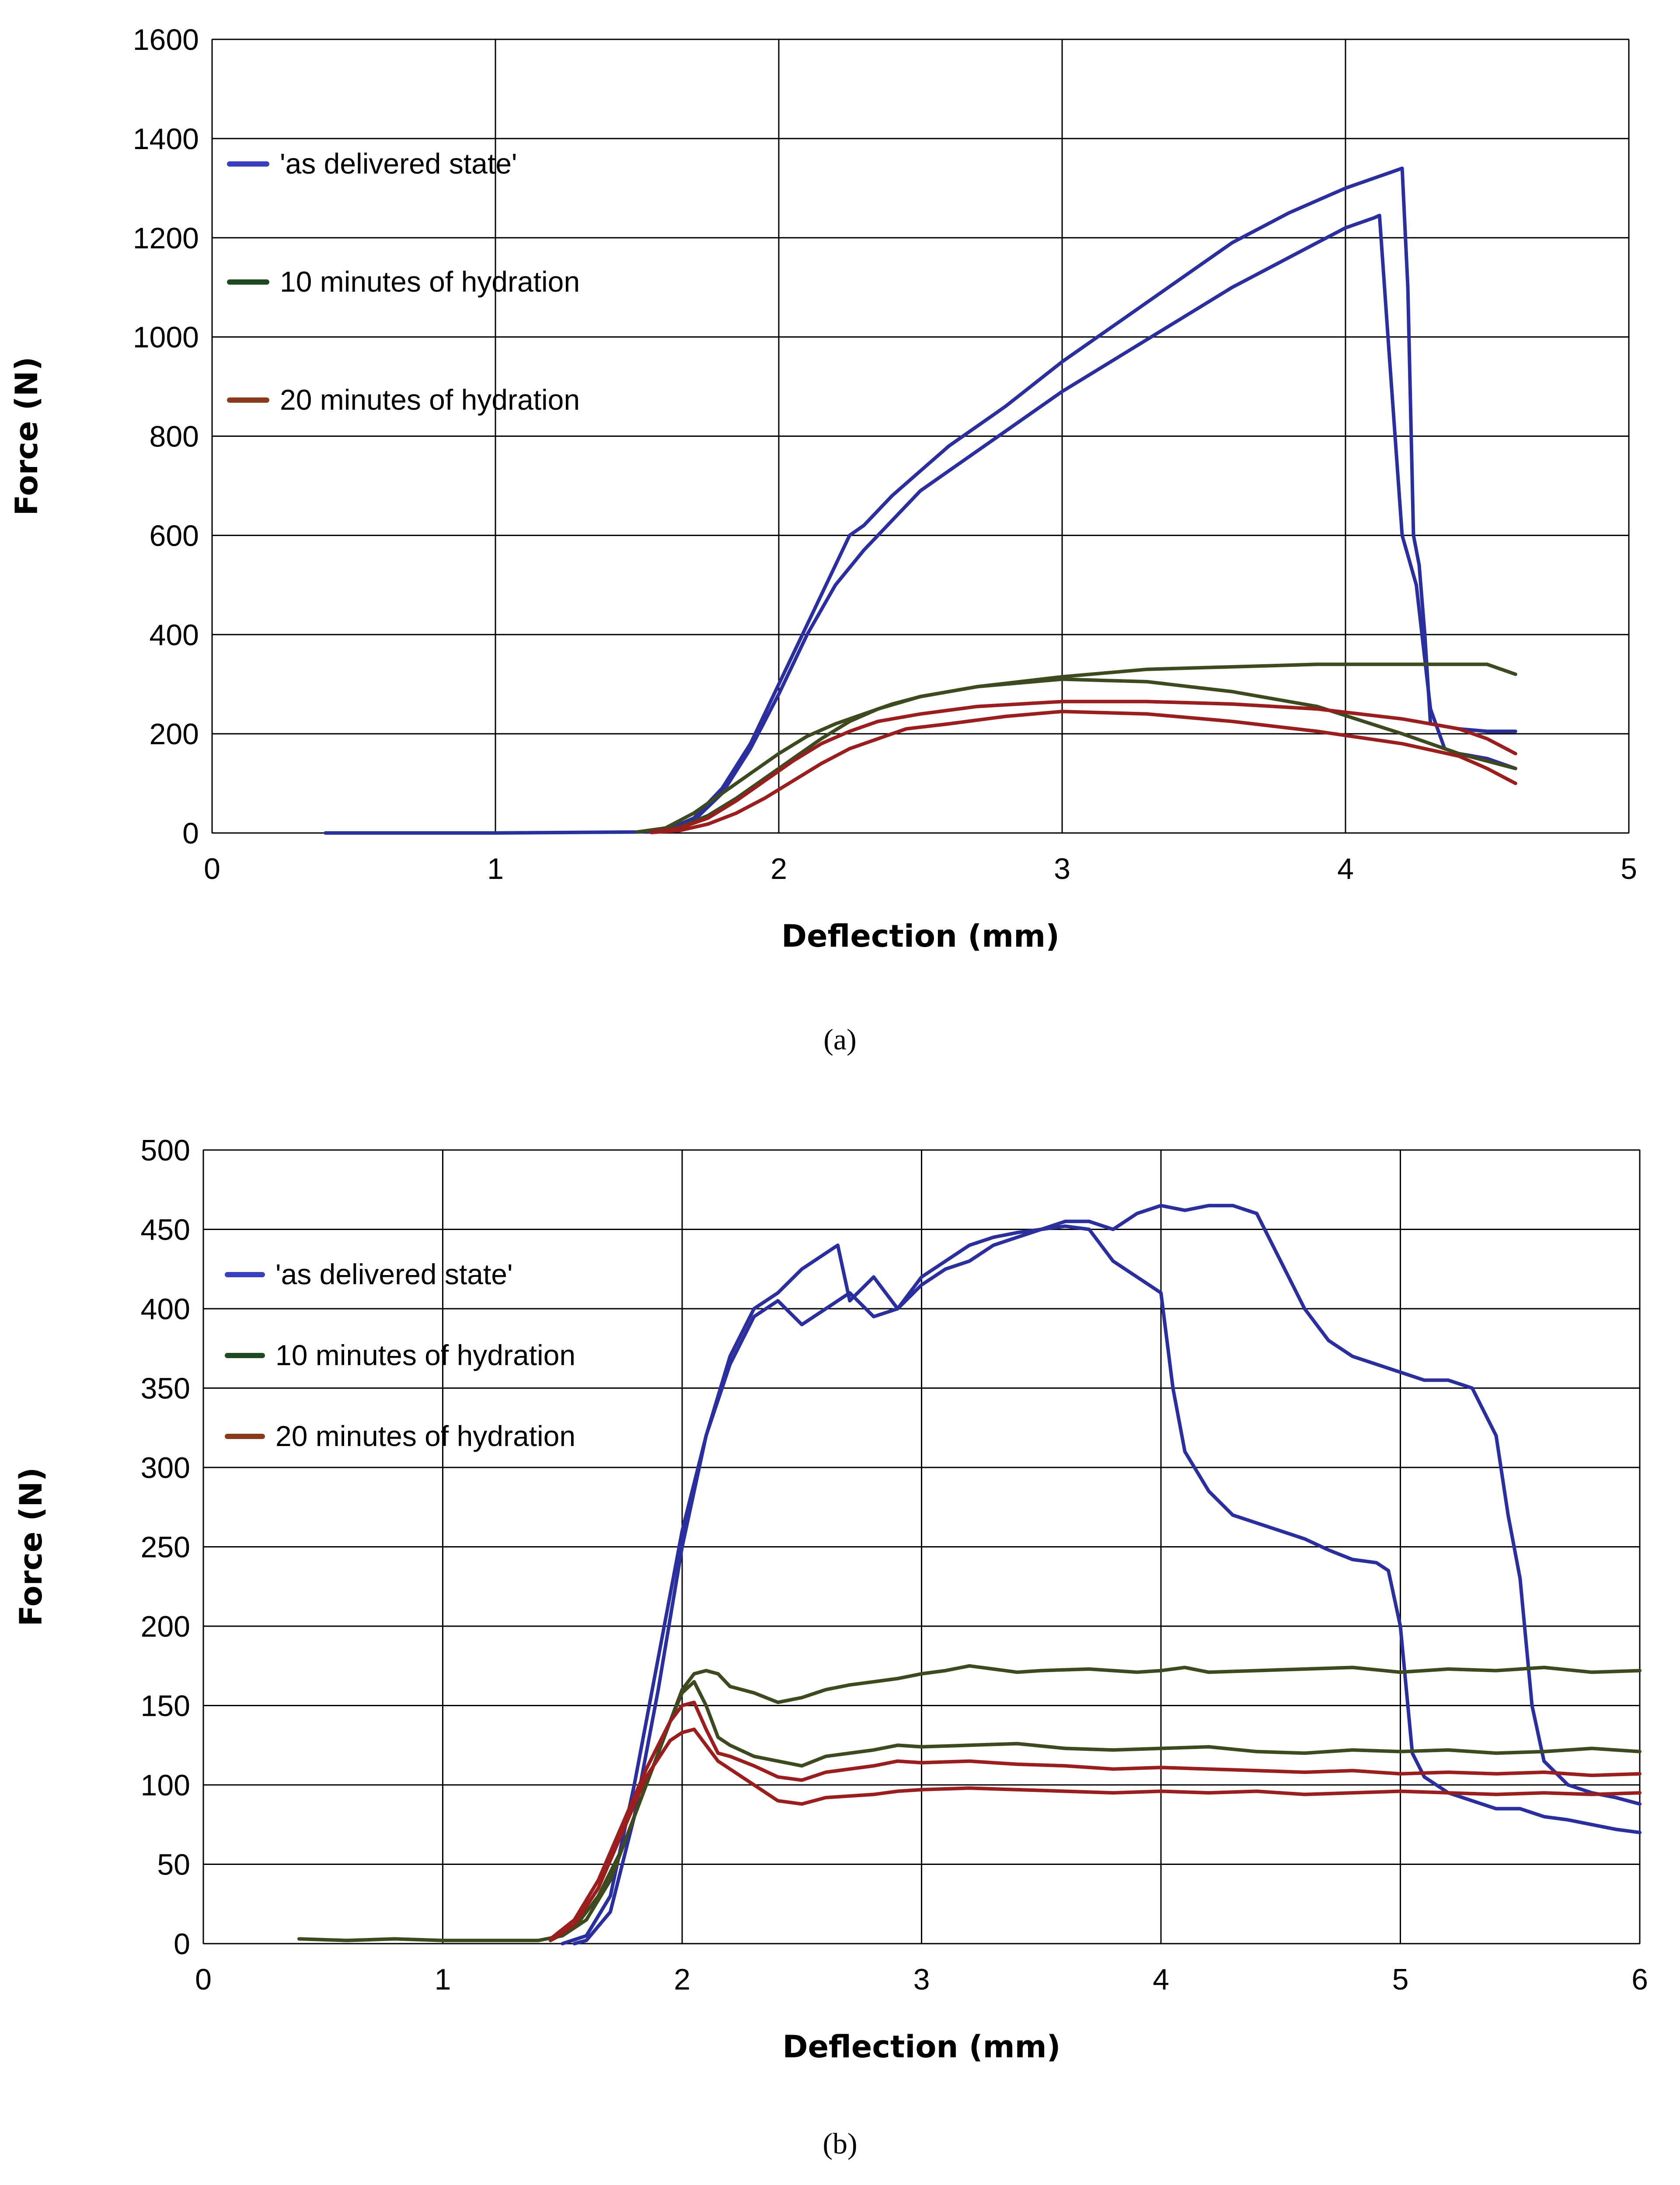  Describe the element at coordinates (166, 239) in the screenshot. I see `y-tick-label: 1200` at that location.